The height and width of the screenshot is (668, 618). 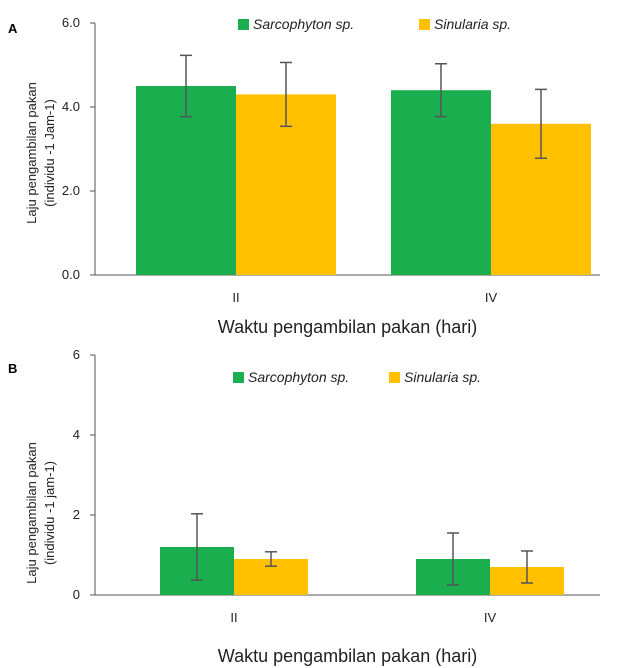 What do you see at coordinates (13, 28) in the screenshot?
I see `panel-label: A` at bounding box center [13, 28].